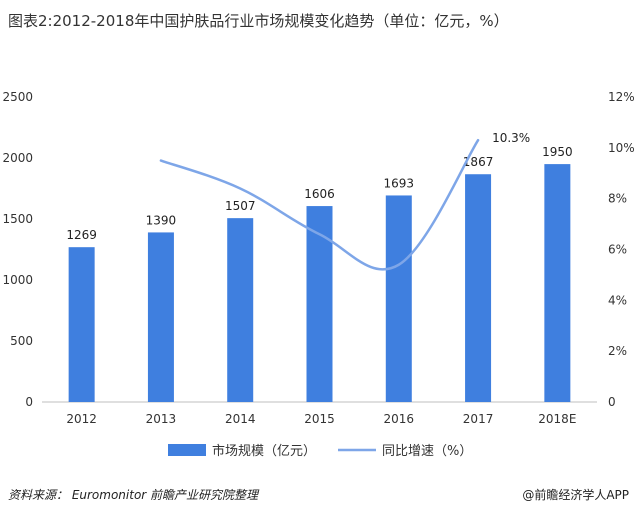 This screenshot has height=511, width=637. Describe the element at coordinates (258, 21) in the screenshot. I see `chart-title: 图表2:2012-2018年中国护肤品行业市场规模变化趋势（单位：亿元，%）` at that location.